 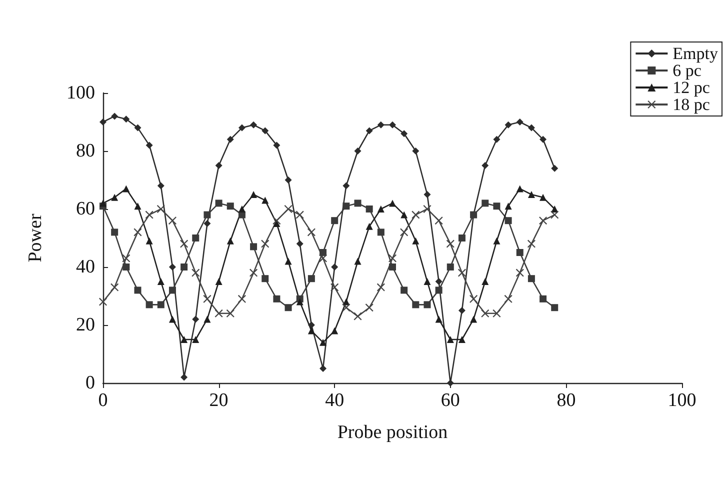 I want to click on x-tick-label: 0, so click(x=103, y=400).